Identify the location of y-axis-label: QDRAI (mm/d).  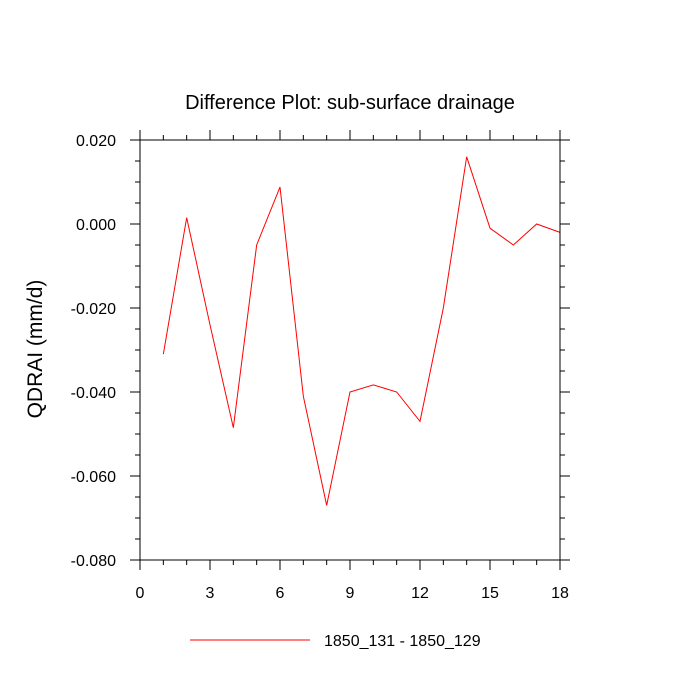
(35, 349).